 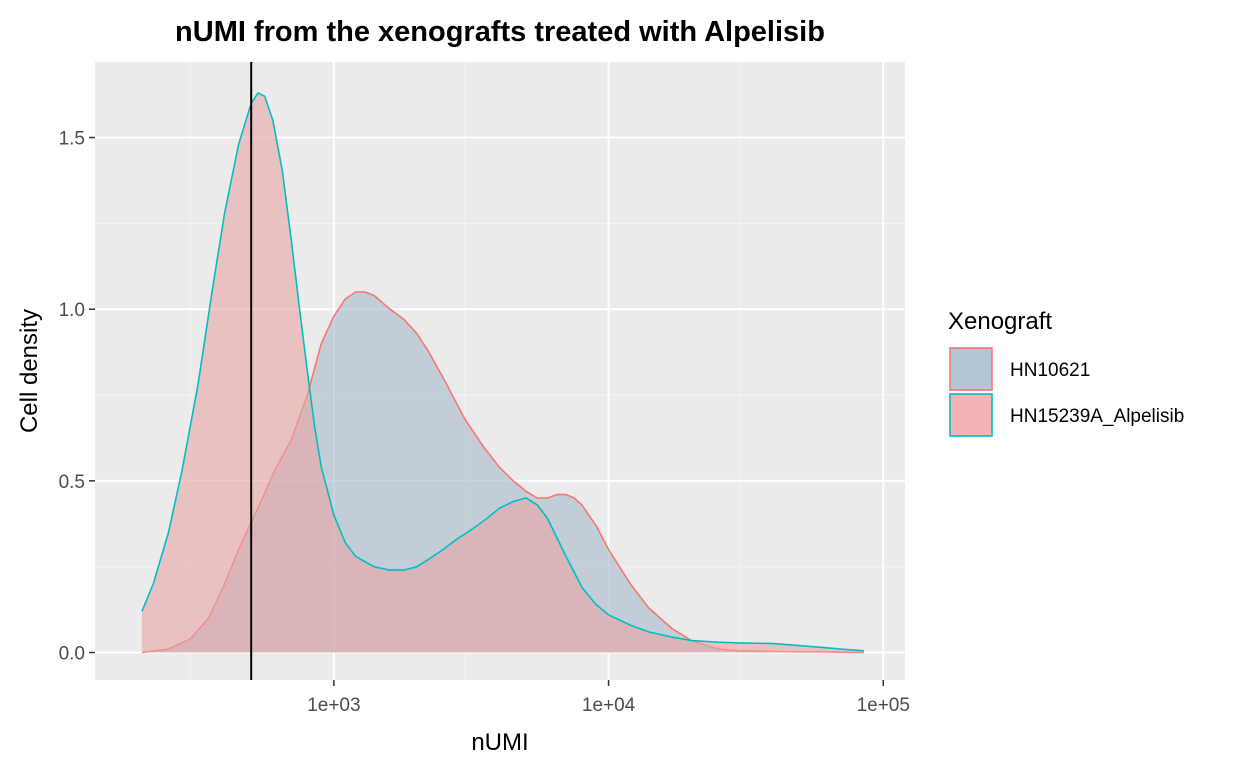 I want to click on legend-key-hn10621, so click(x=971, y=369).